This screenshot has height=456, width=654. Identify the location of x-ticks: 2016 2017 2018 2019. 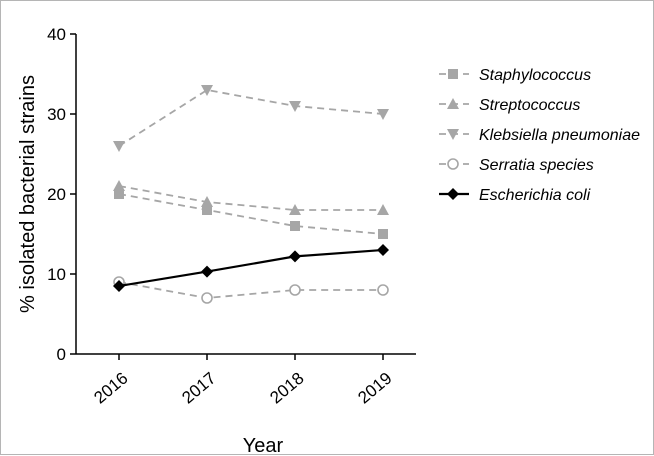
(243, 381).